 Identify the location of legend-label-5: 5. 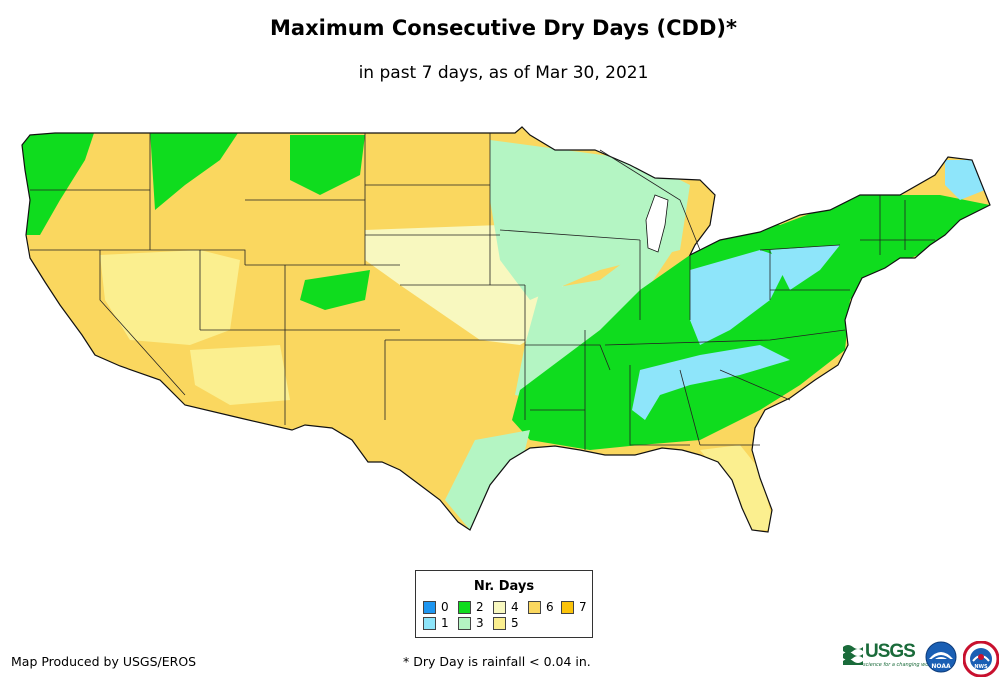
(515, 623).